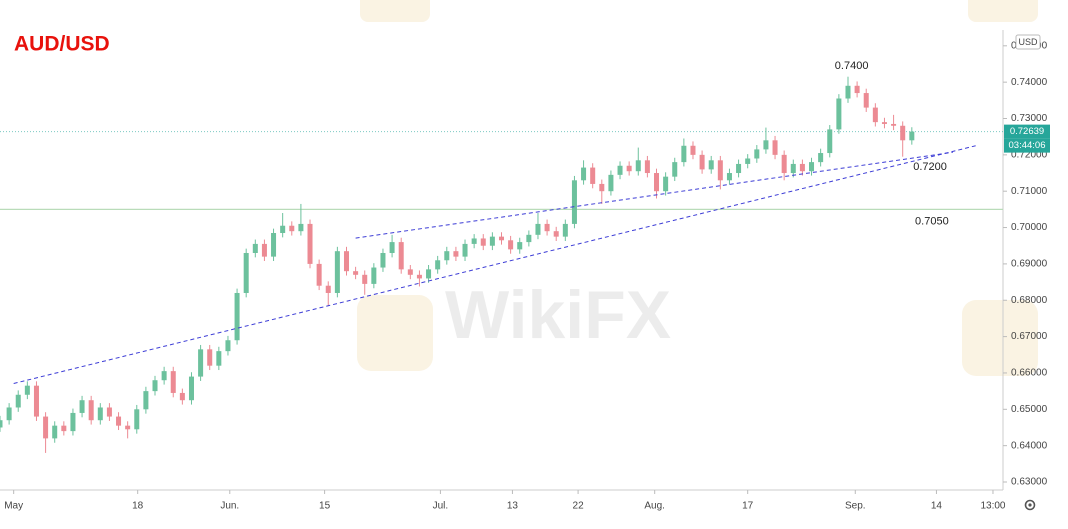 The image size is (1068, 529). I want to click on y-tick-label: 0.65000, so click(1029, 409).